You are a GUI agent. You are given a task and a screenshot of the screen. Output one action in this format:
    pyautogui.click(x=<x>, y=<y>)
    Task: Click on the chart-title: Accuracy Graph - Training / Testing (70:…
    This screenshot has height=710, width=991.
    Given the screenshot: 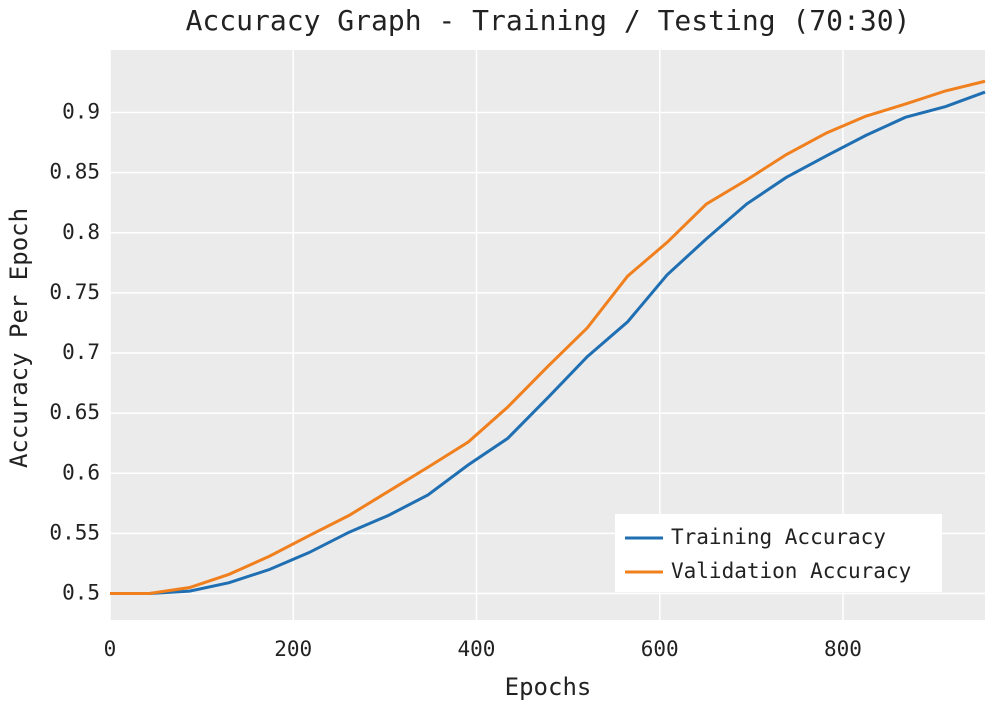 What is the action you would take?
    pyautogui.click(x=548, y=20)
    